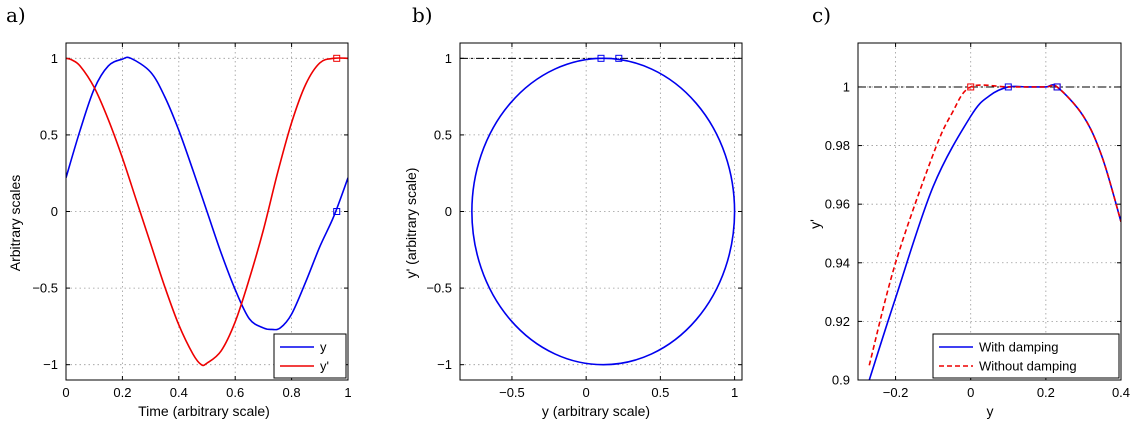  Describe the element at coordinates (54, 211) in the screenshot. I see `chart-0-ytick-label-2: 0` at that location.